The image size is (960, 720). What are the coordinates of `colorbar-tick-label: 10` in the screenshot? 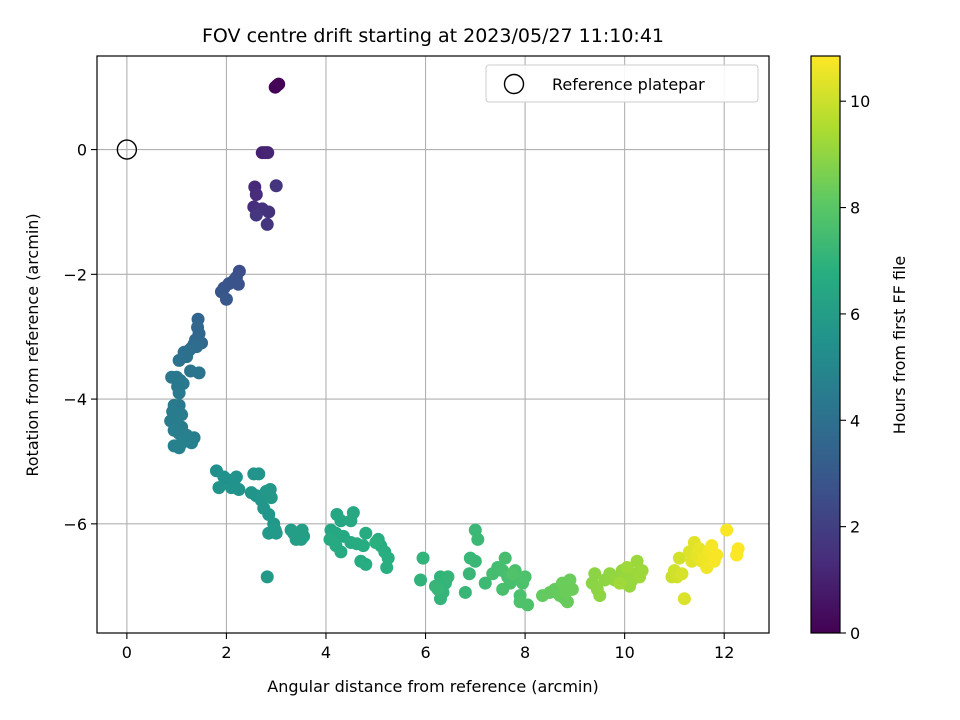 It's located at (860, 101).